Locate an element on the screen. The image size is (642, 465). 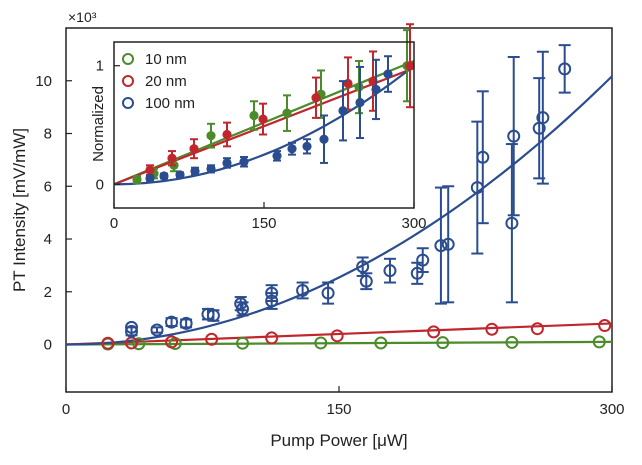
main-y-tick-label: 0 is located at coordinates (48, 345).